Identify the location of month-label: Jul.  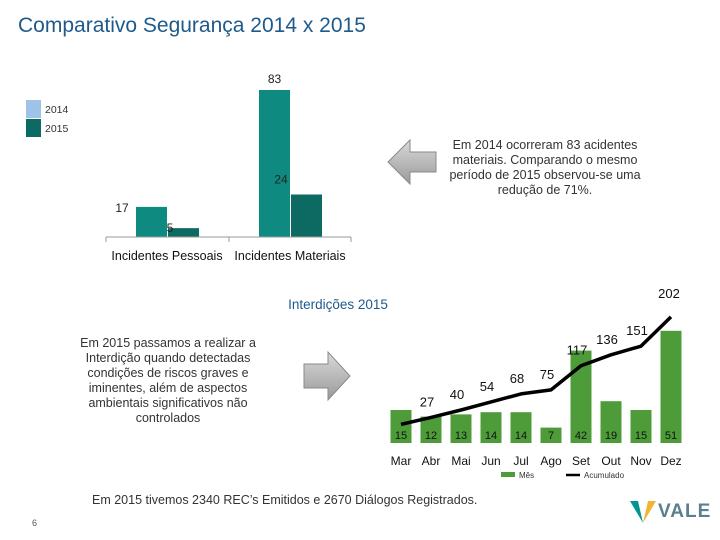
(520, 461).